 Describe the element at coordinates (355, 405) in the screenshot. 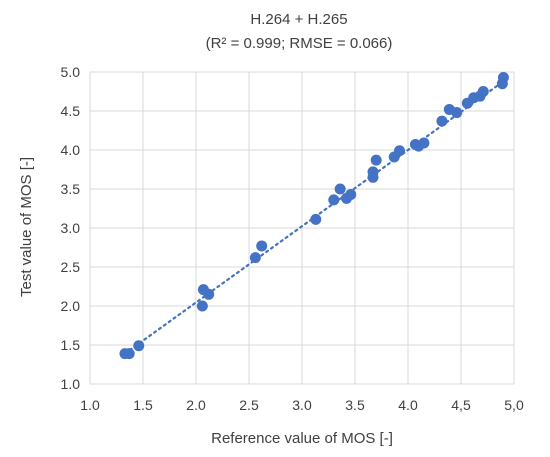

I see `x-tick-label: 3.5` at that location.